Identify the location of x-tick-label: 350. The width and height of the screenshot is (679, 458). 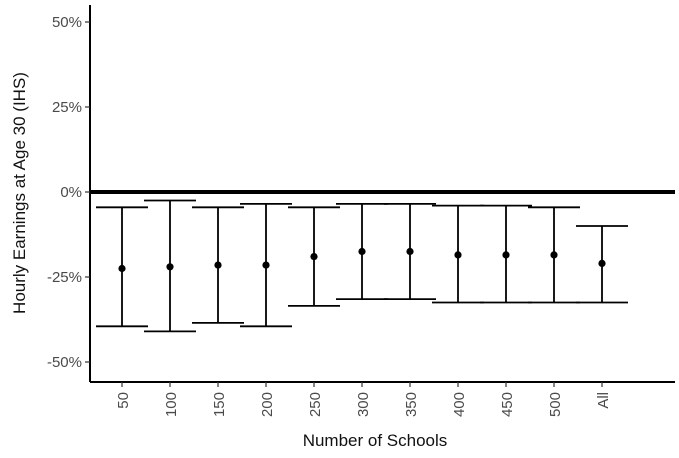
(411, 404).